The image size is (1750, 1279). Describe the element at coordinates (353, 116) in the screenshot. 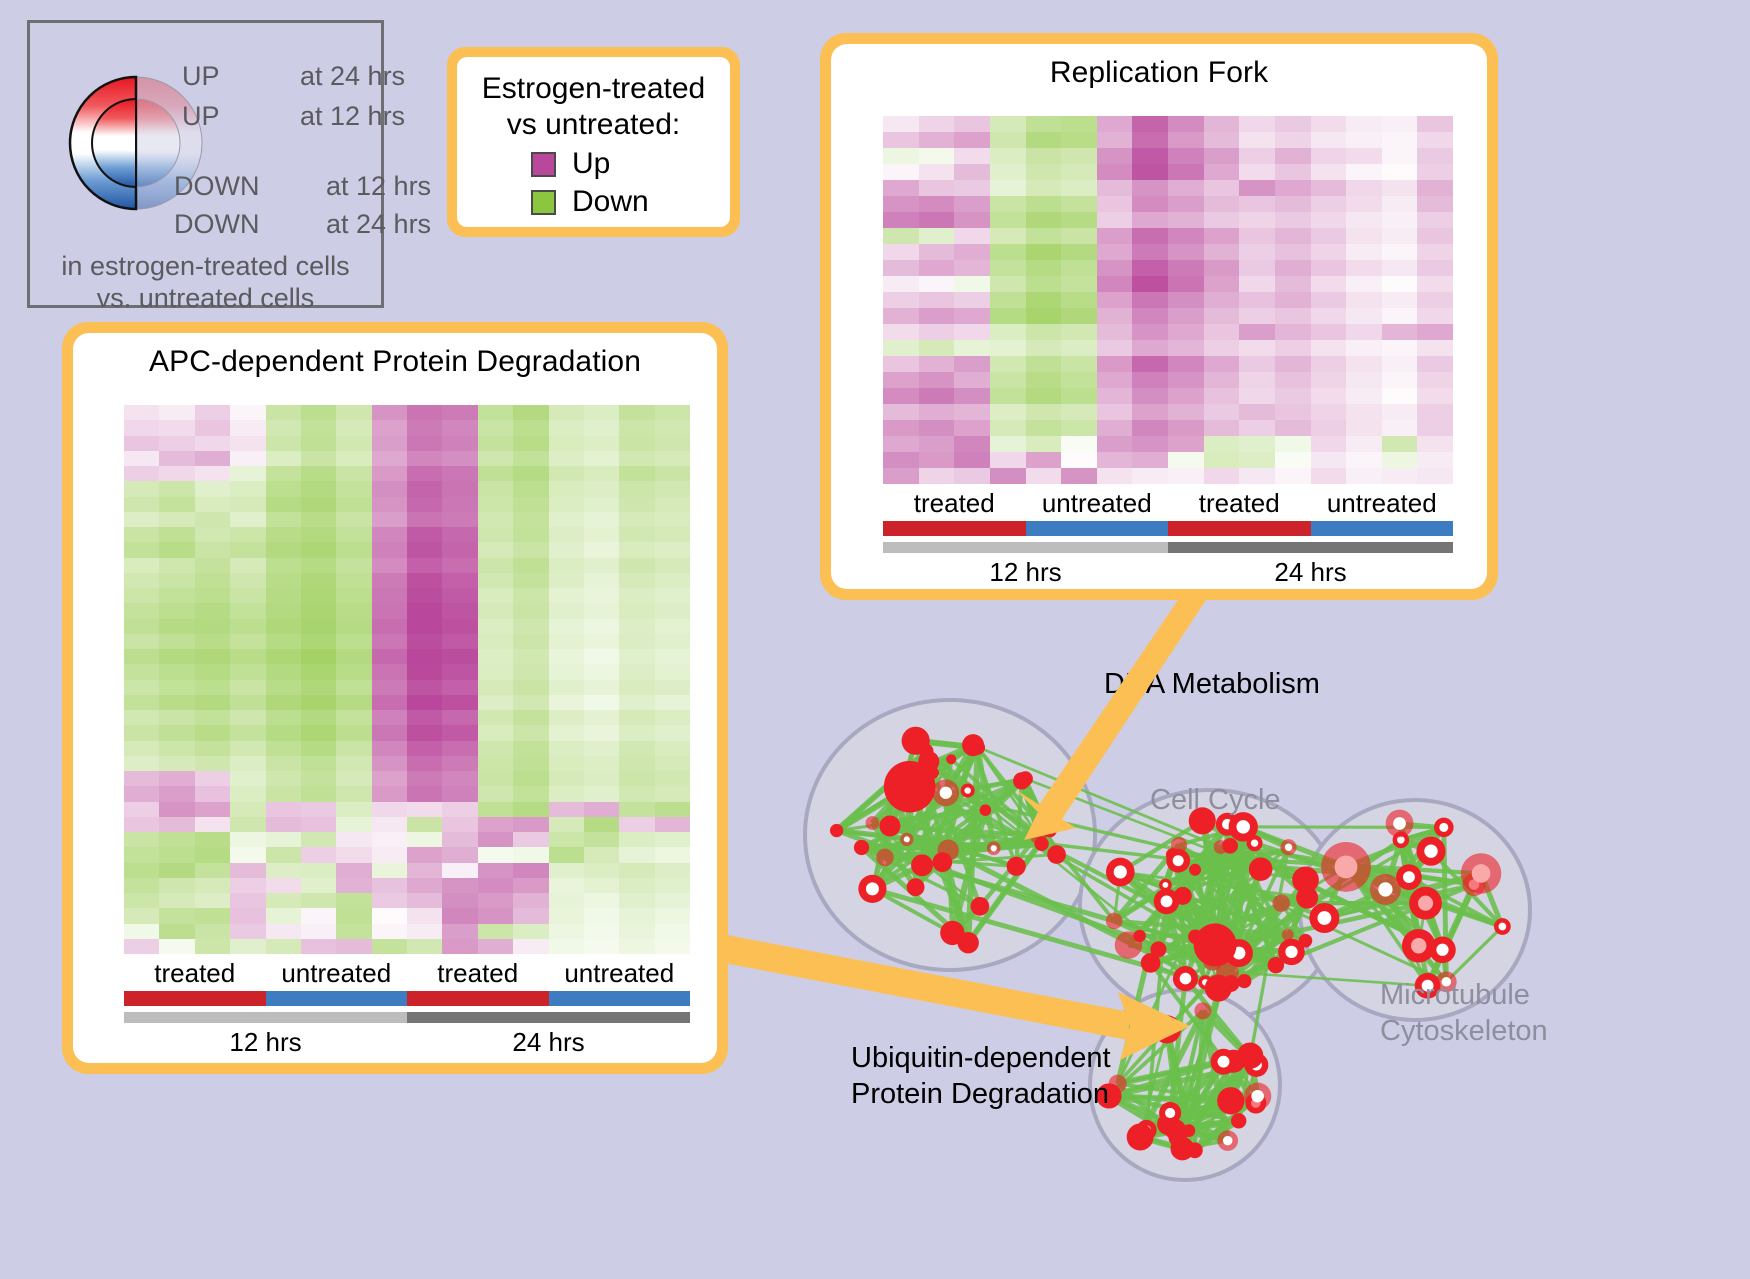

I see `colorwheel-at-12-hrs: at 12 hrs` at that location.